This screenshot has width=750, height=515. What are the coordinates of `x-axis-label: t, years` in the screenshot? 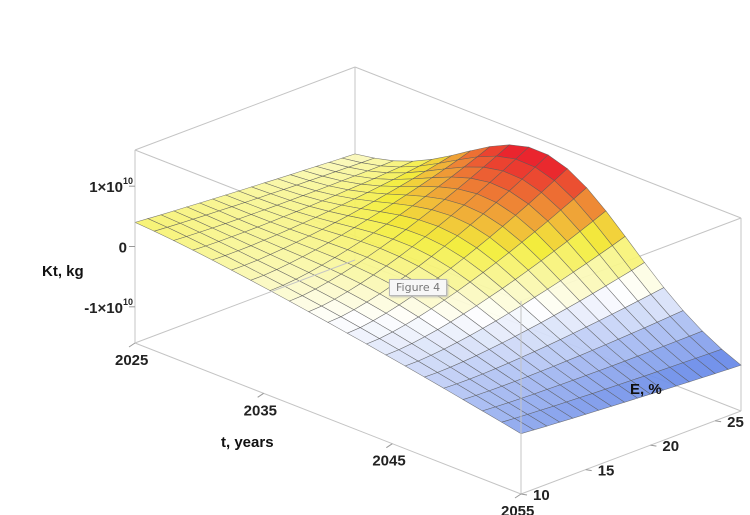 It's located at (247, 442).